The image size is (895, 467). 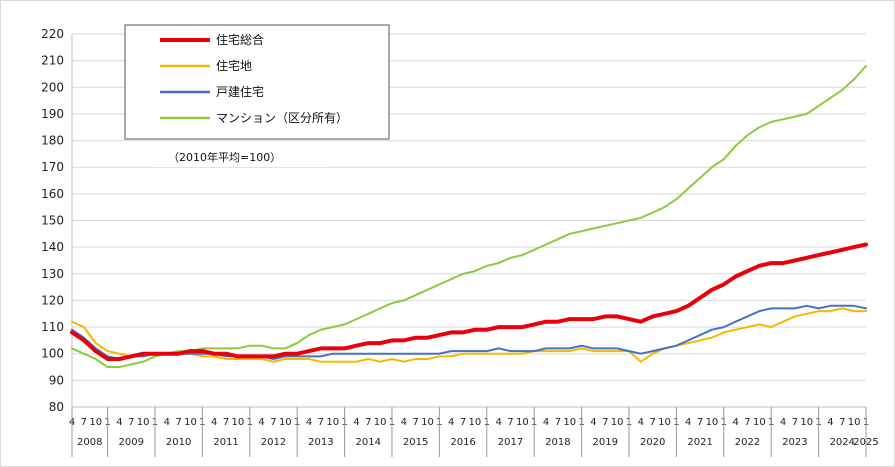 I want to click on y-tick-label: 80, so click(x=56, y=407).